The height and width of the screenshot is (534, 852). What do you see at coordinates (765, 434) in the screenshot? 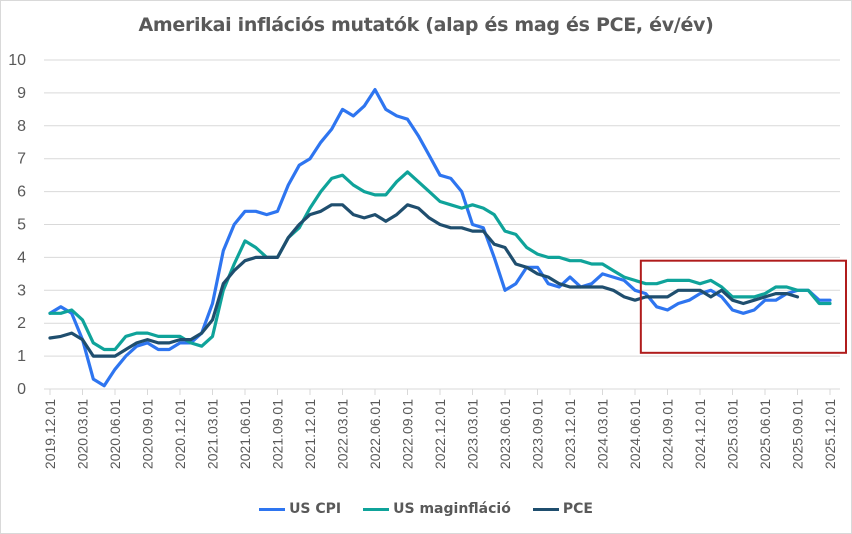
I see `x-tick-label: 2025.06.01` at bounding box center [765, 434].